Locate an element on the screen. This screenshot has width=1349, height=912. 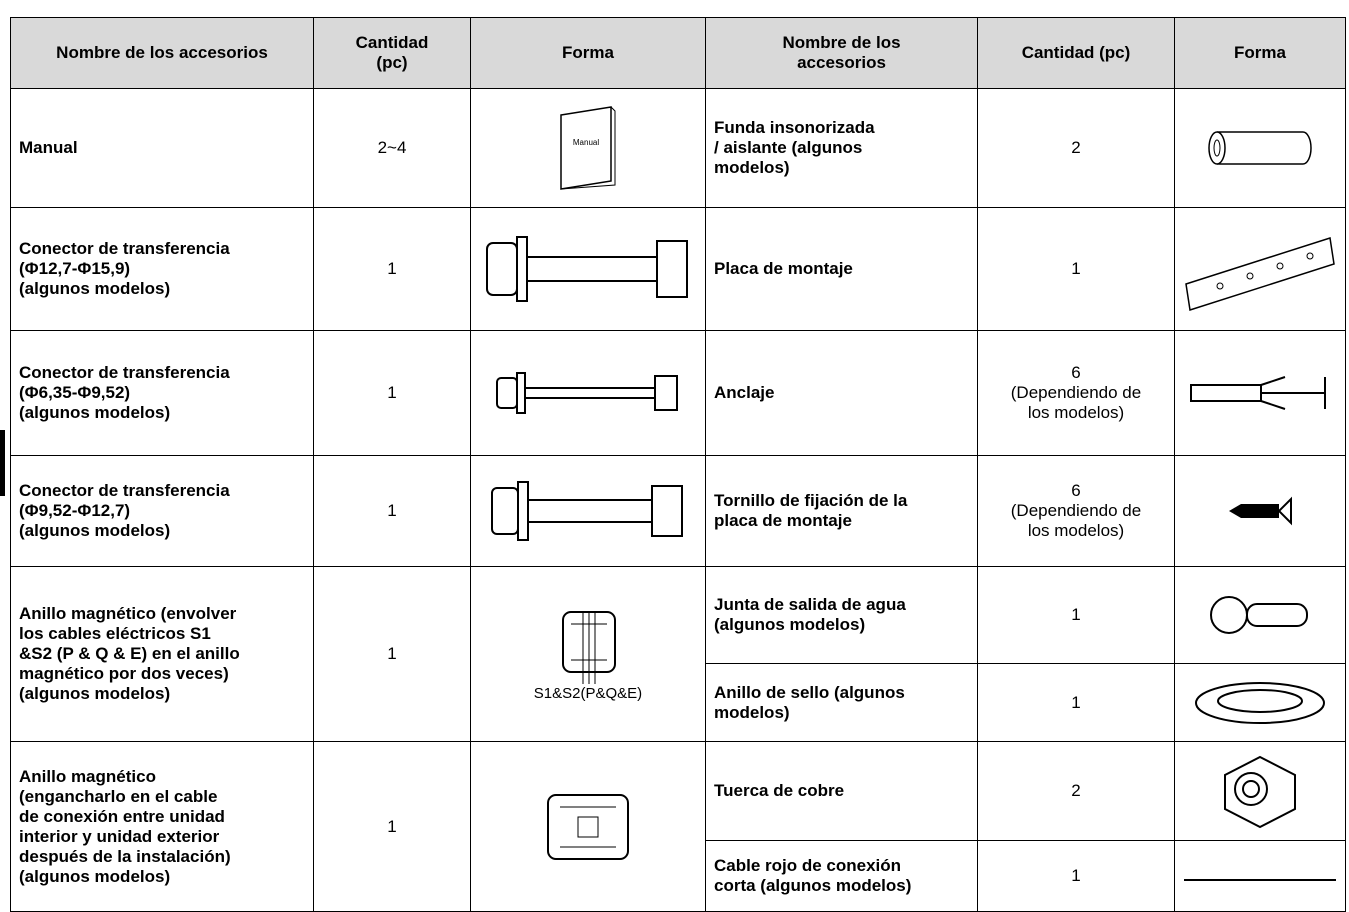
ring-icon is located at coordinates (588, 826).